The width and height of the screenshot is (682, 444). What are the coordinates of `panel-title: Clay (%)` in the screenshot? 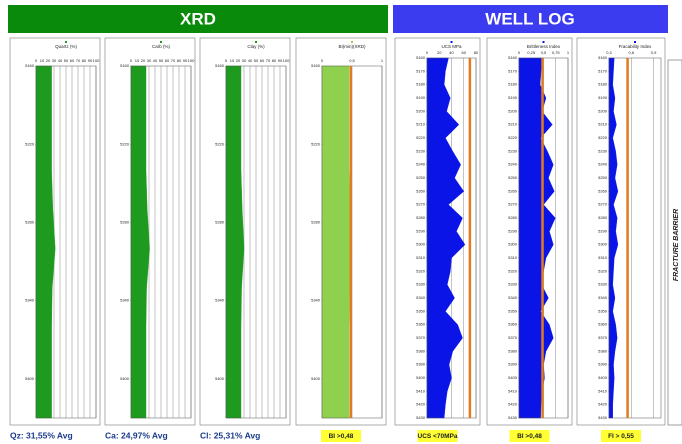 It's located at (256, 46).